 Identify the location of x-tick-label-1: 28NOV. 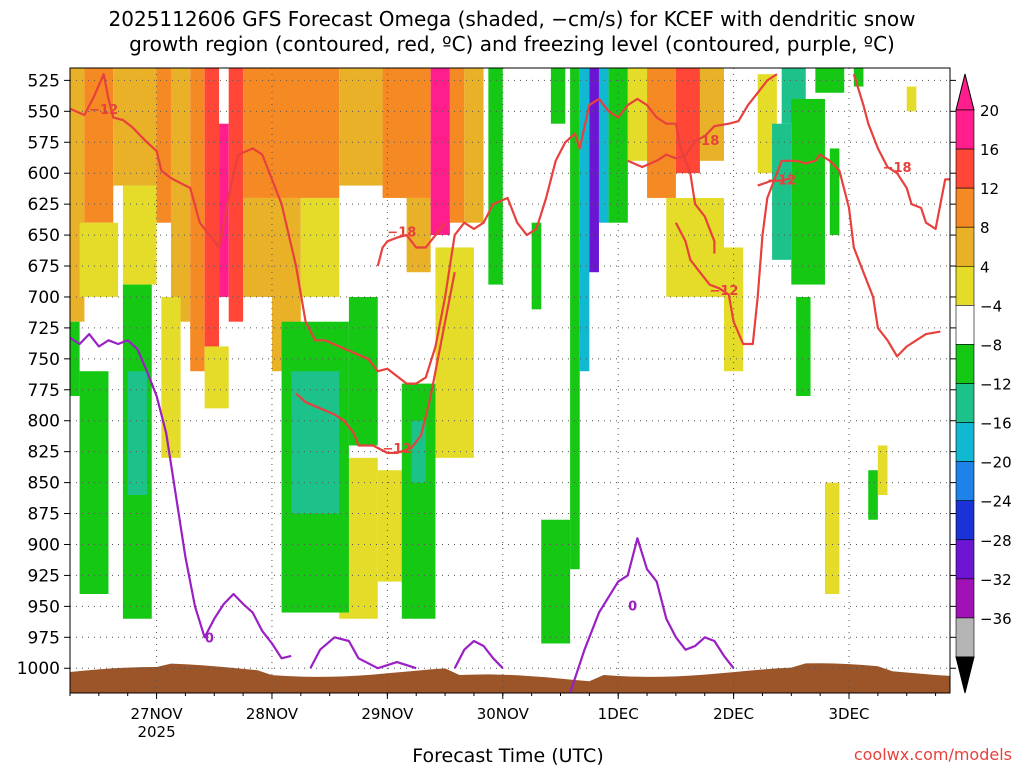
(272, 714).